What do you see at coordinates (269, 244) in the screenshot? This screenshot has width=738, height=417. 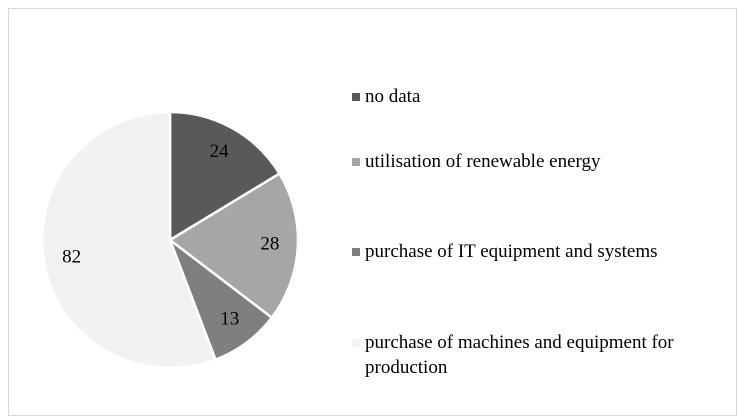 I see `data-label: 28` at bounding box center [269, 244].